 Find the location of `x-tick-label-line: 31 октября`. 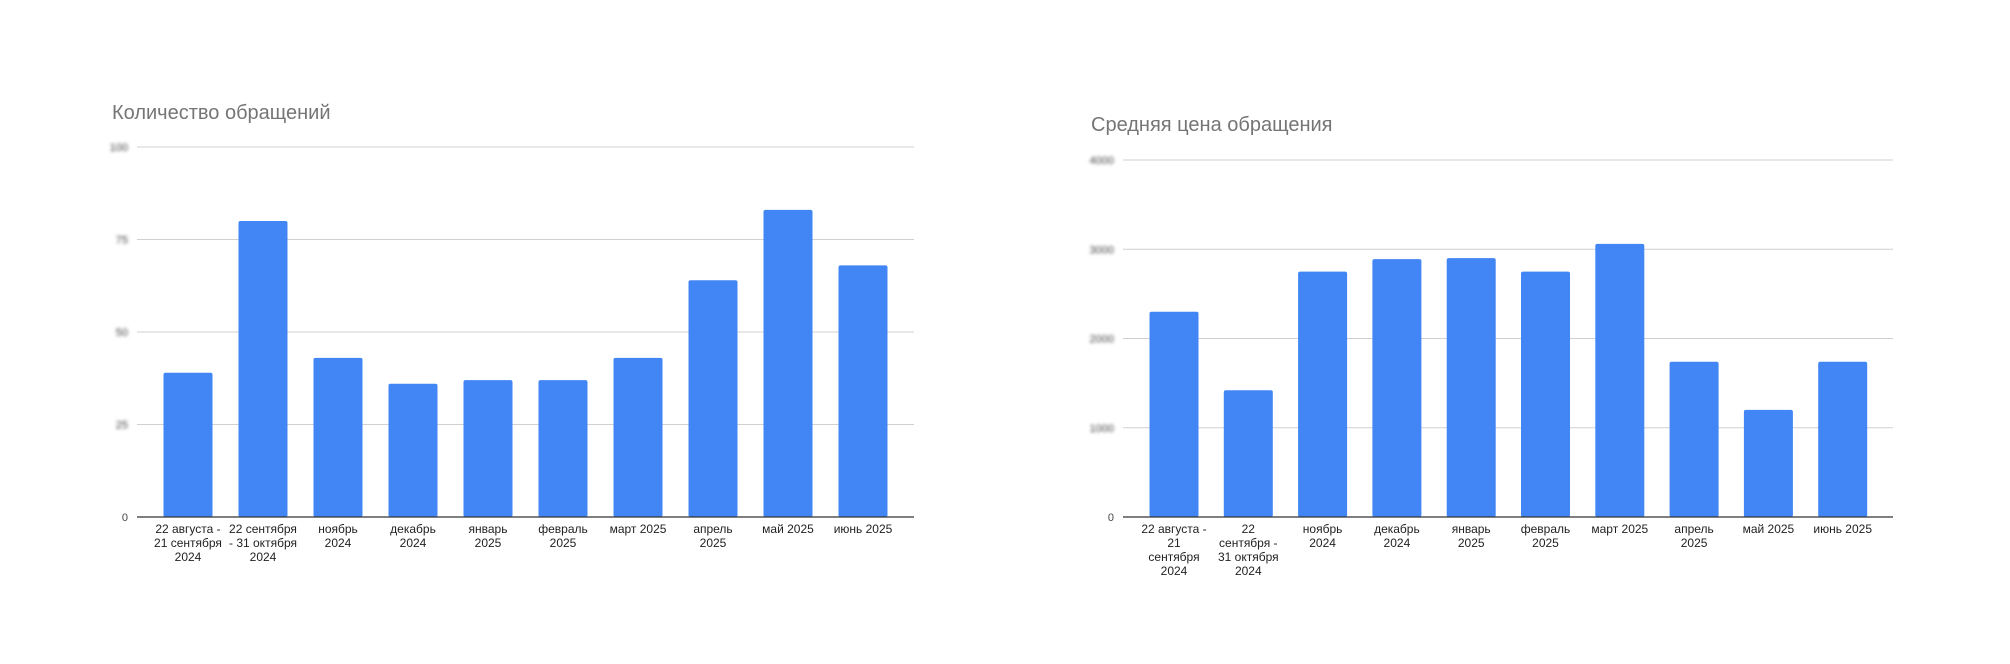

x-tick-label-line: 31 октября is located at coordinates (1248, 557).